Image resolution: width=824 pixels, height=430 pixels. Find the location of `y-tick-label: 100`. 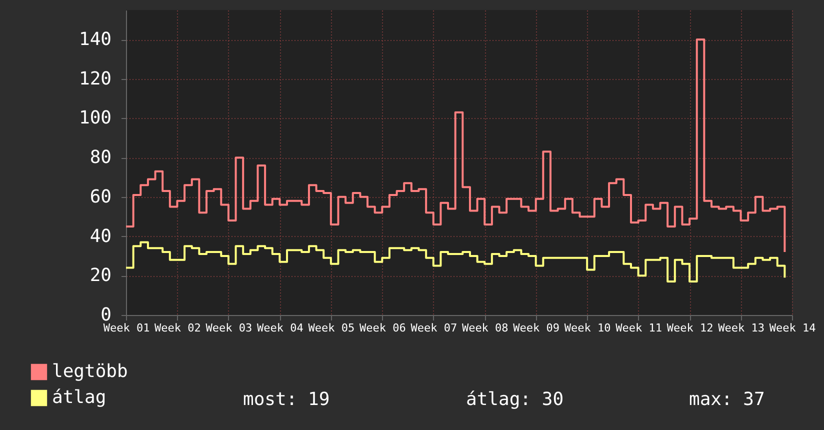

y-tick-label: 100 is located at coordinates (95, 118).